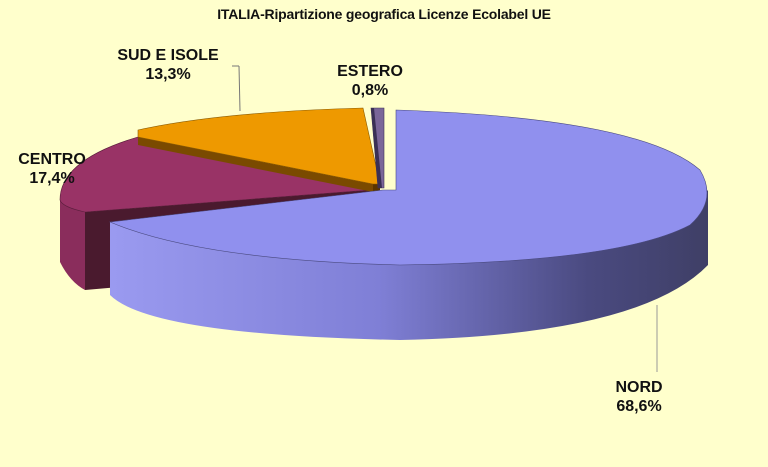  I want to click on label-sud-isole-pct: 13,3%, so click(168, 74).